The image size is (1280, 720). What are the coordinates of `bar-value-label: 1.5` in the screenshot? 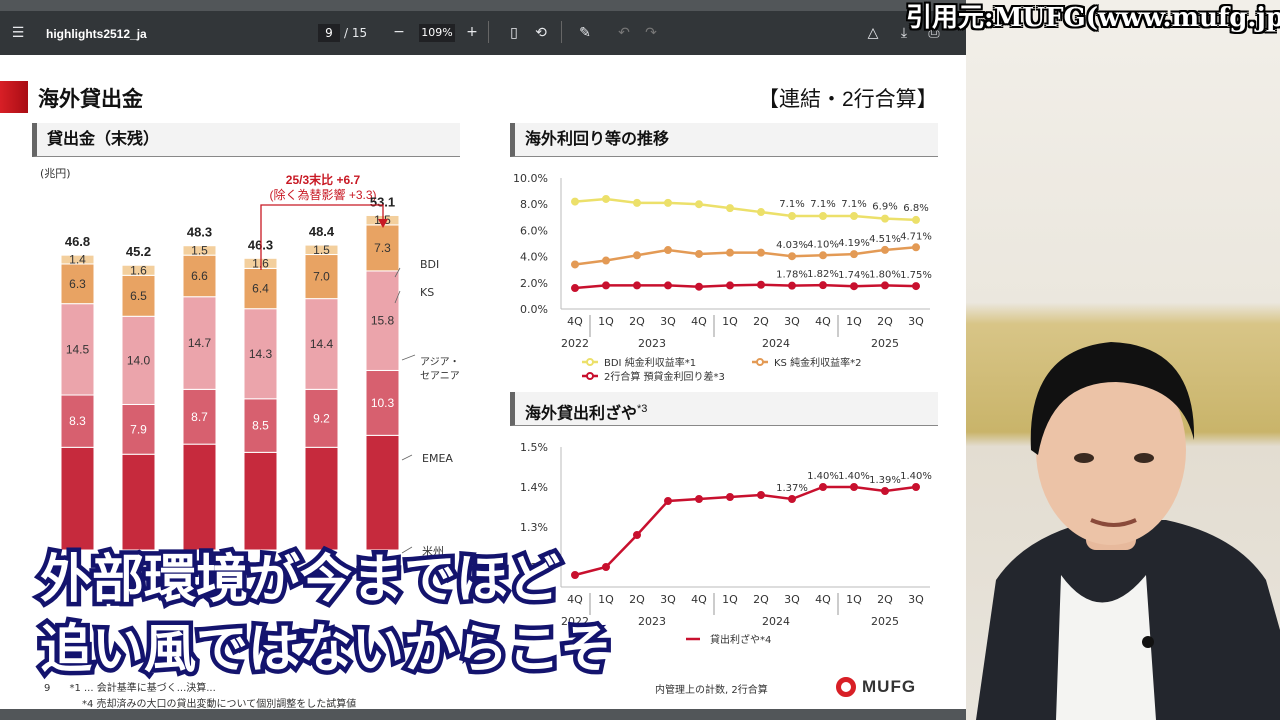 It's located at (199, 250).